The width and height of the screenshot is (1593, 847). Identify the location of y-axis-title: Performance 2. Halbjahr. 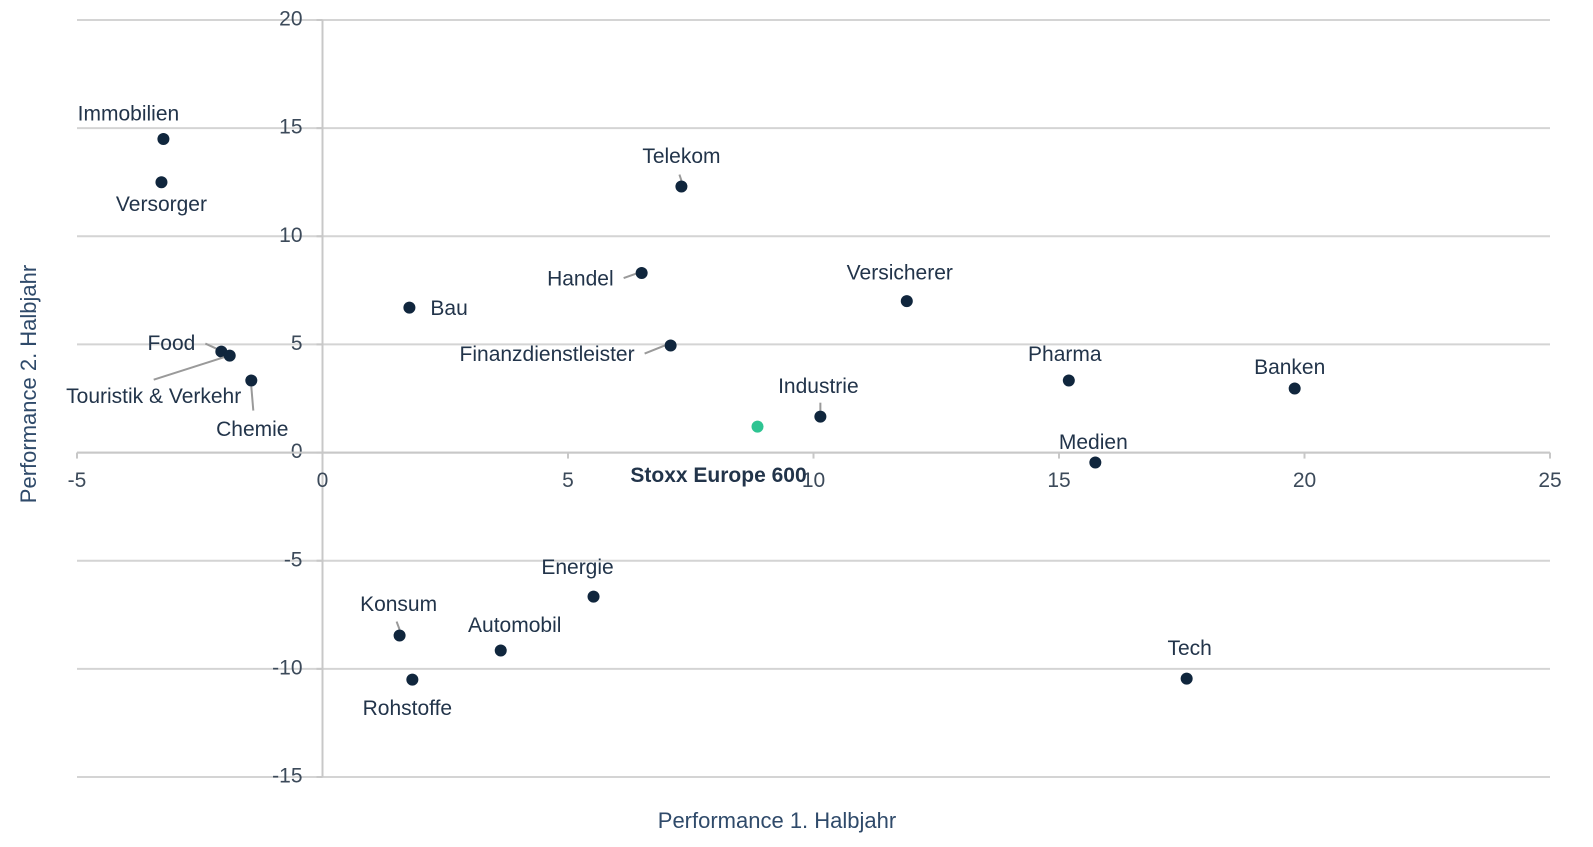
(28, 384).